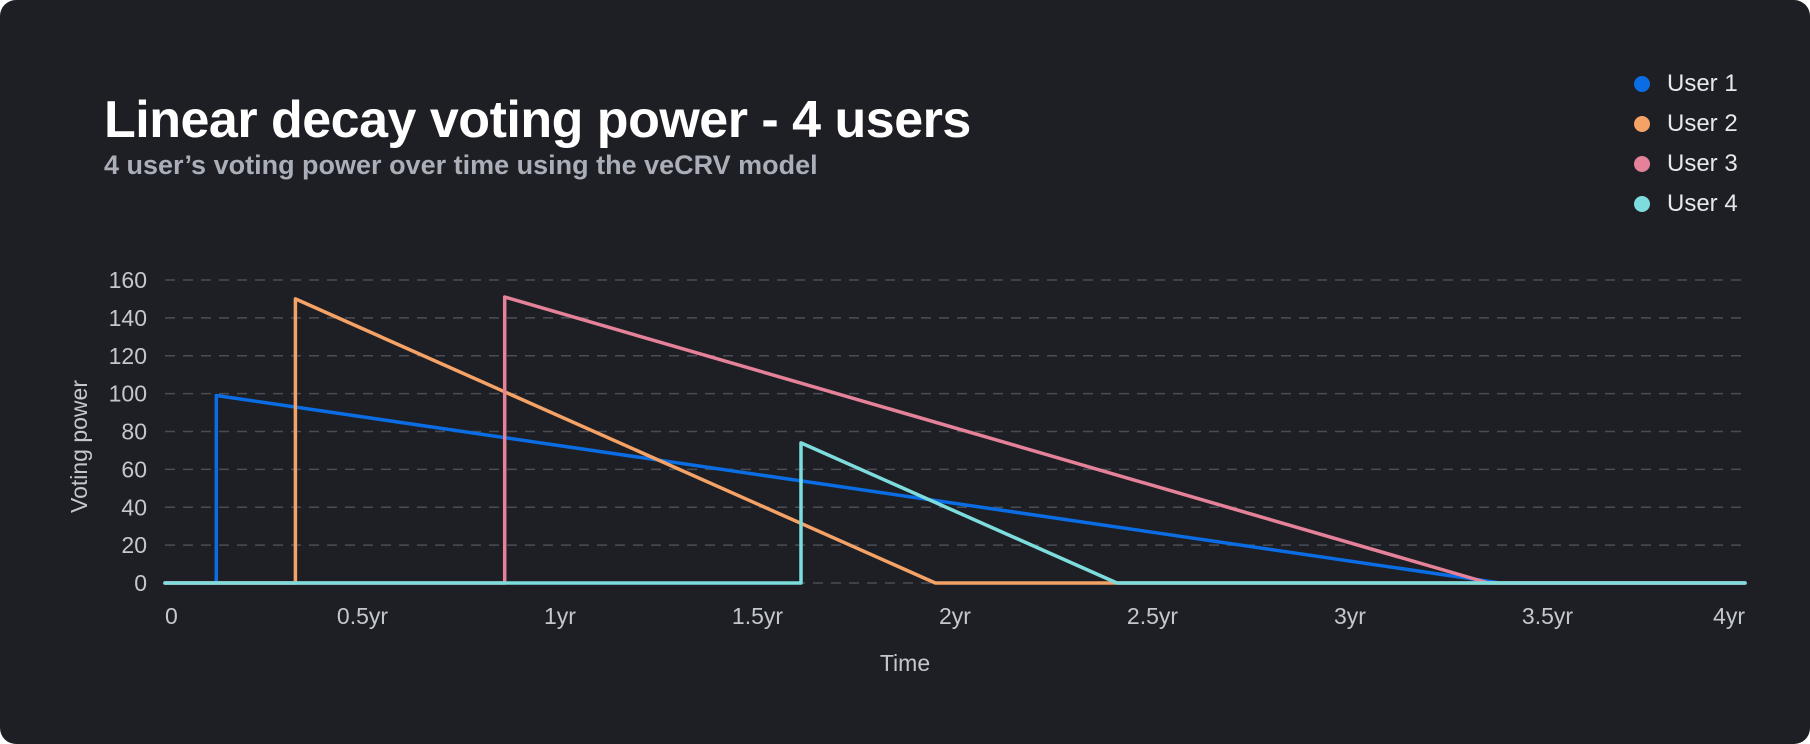 The height and width of the screenshot is (744, 1810). I want to click on x-tick-label: 1.5yr, so click(757, 616).